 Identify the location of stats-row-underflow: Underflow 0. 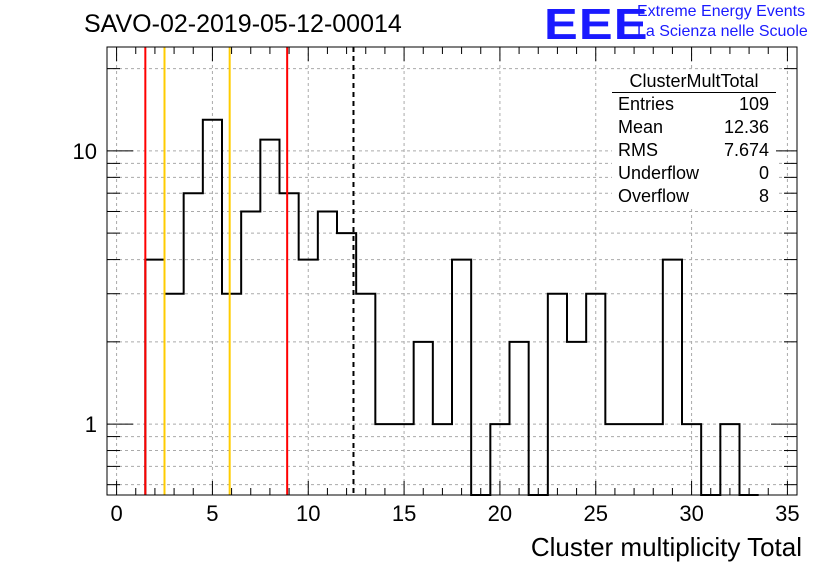
(694, 173).